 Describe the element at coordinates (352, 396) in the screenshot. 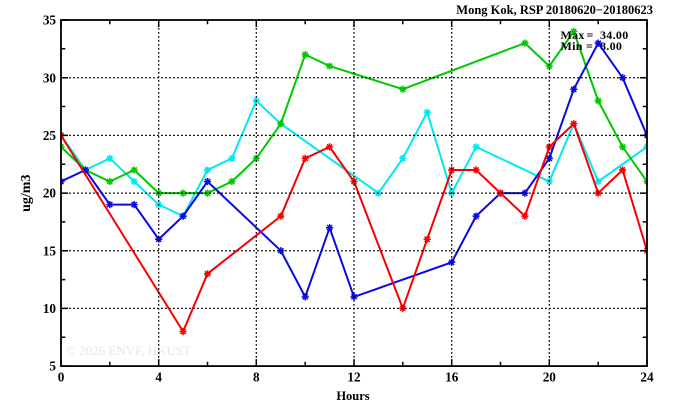

I see `svg-text: Hours` at that location.